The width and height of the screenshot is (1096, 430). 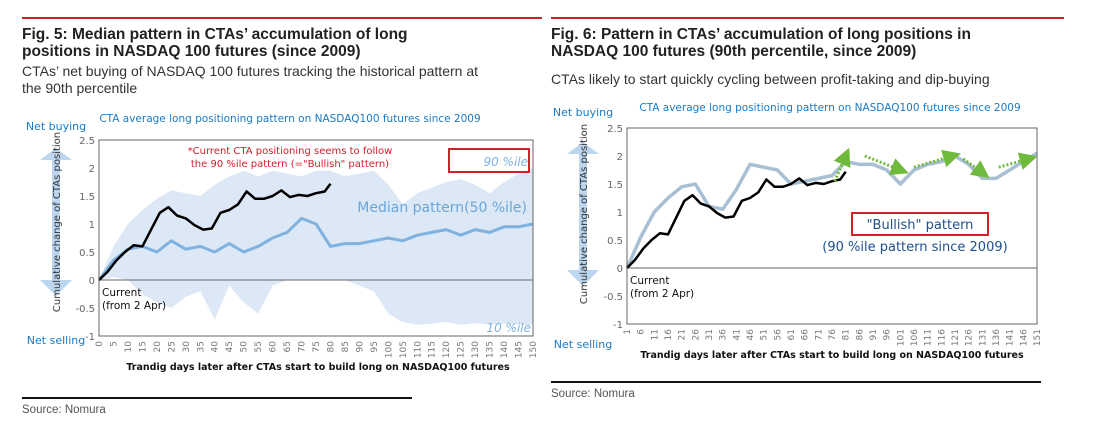 What do you see at coordinates (778, 335) in the screenshot?
I see `x-tick-label: 56` at bounding box center [778, 335].